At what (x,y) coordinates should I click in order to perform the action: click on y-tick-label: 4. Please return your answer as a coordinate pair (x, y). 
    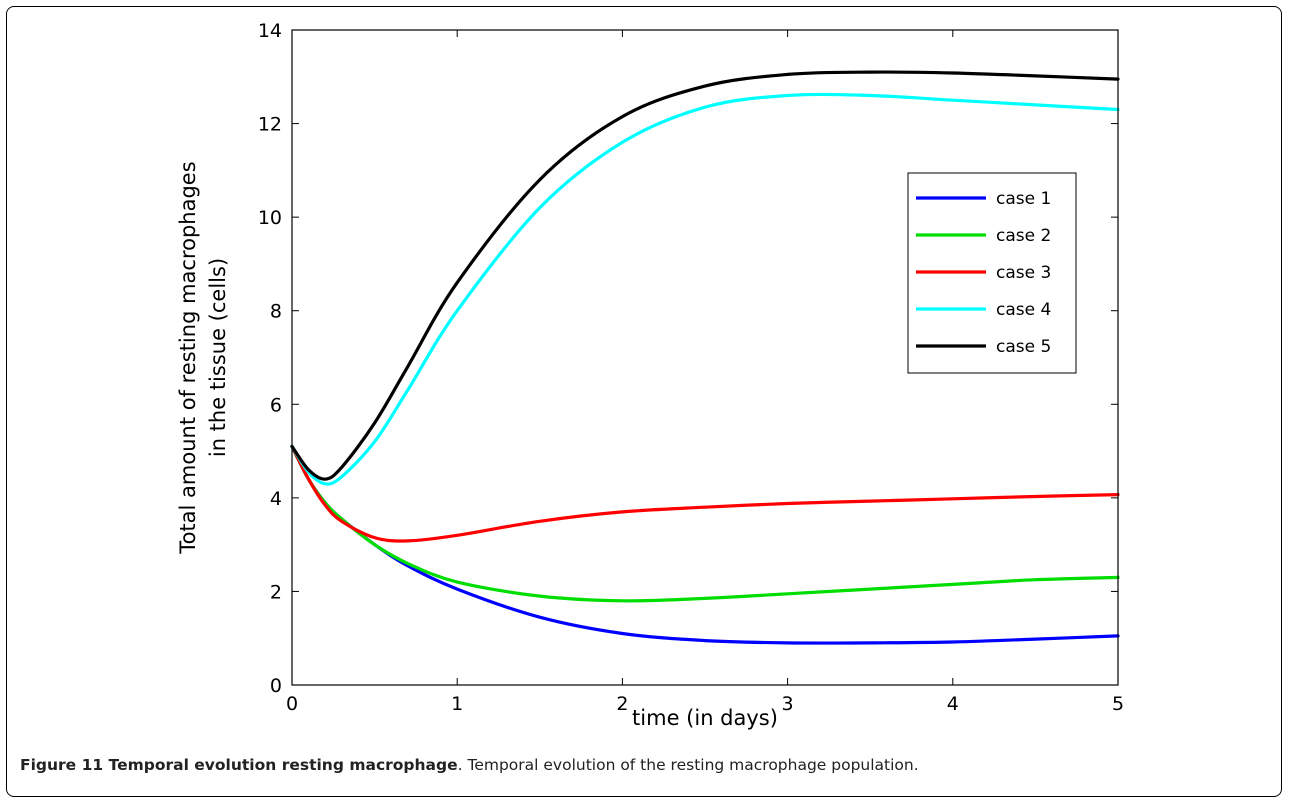
    Looking at the image, I should click on (276, 499).